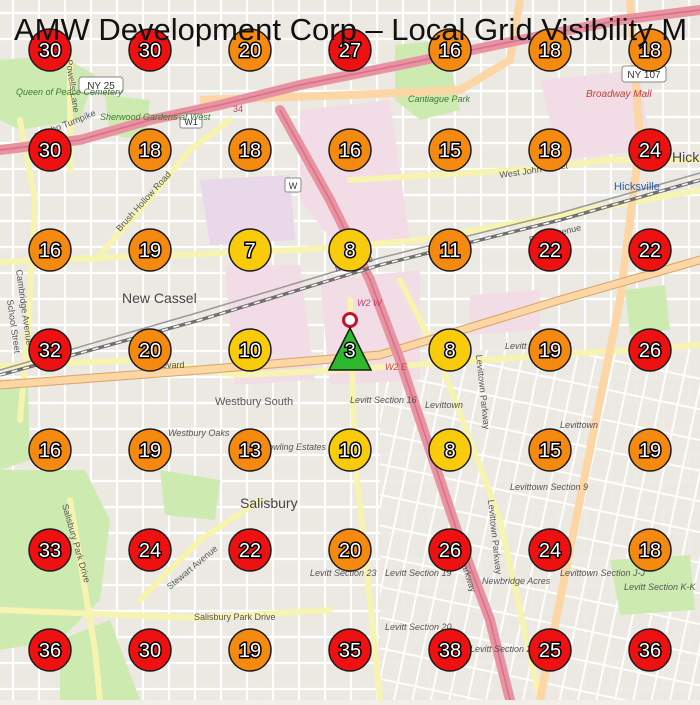 The height and width of the screenshot is (705, 700). I want to click on grid-pin: 32, so click(50, 350).